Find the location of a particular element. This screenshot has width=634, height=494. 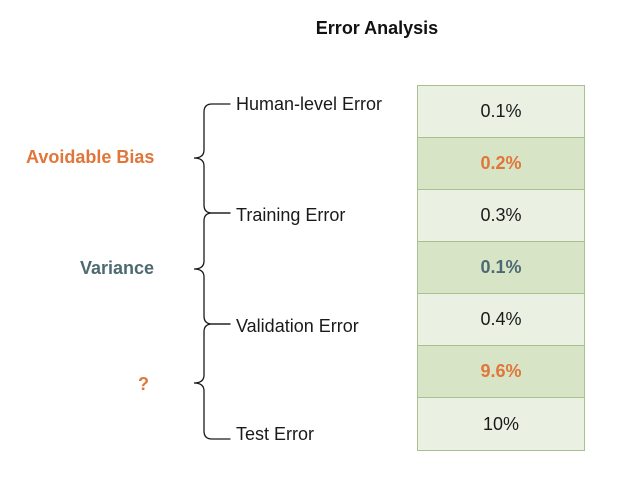

cell-validation-error: 0.4% is located at coordinates (501, 320).